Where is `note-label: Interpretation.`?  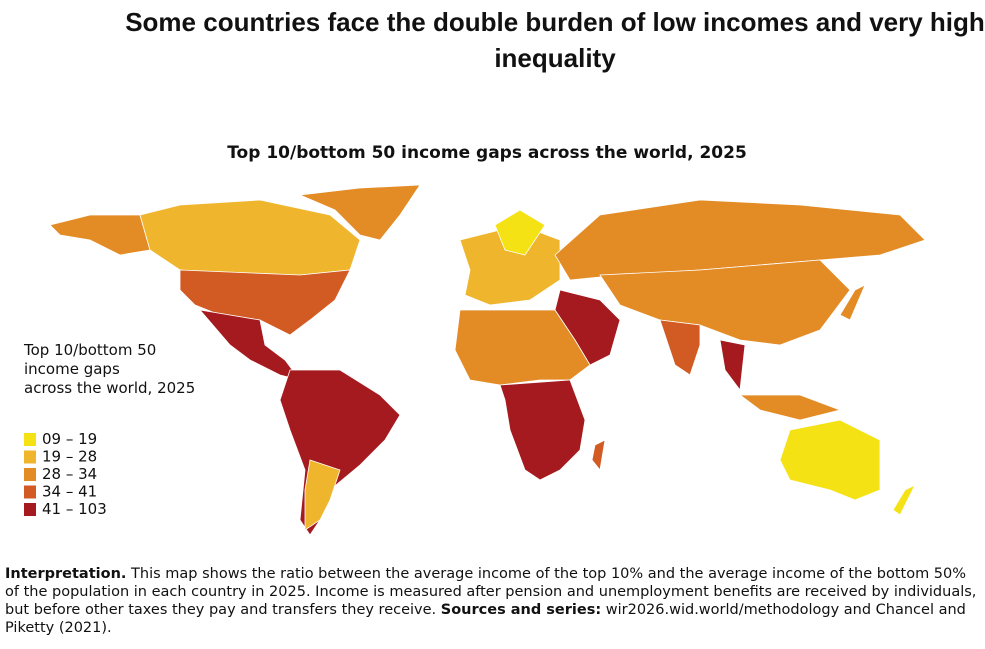 note-label: Interpretation. is located at coordinates (66, 574).